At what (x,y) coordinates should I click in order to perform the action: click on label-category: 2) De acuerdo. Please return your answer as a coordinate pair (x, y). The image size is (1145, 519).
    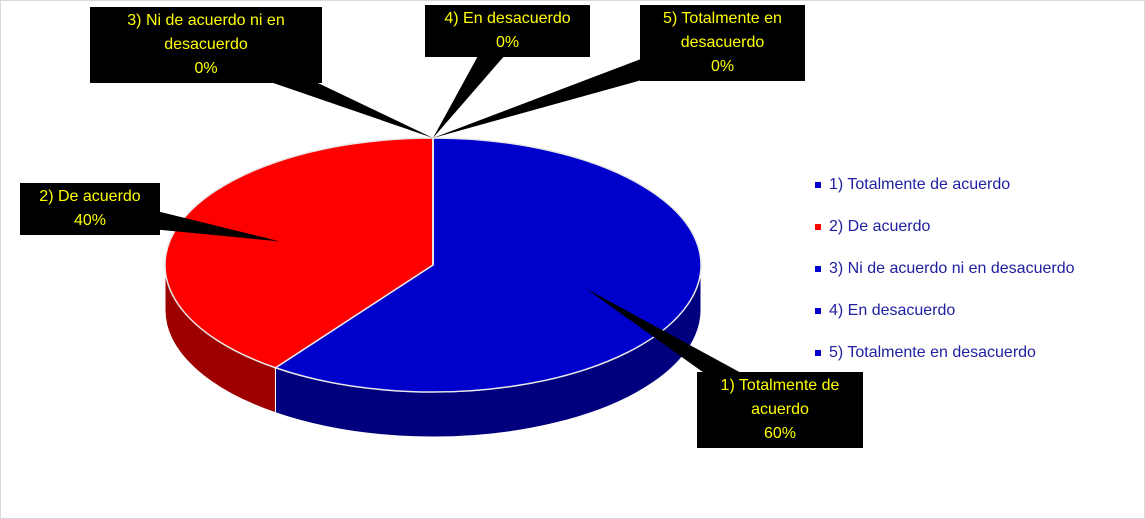
    Looking at the image, I should click on (90, 196).